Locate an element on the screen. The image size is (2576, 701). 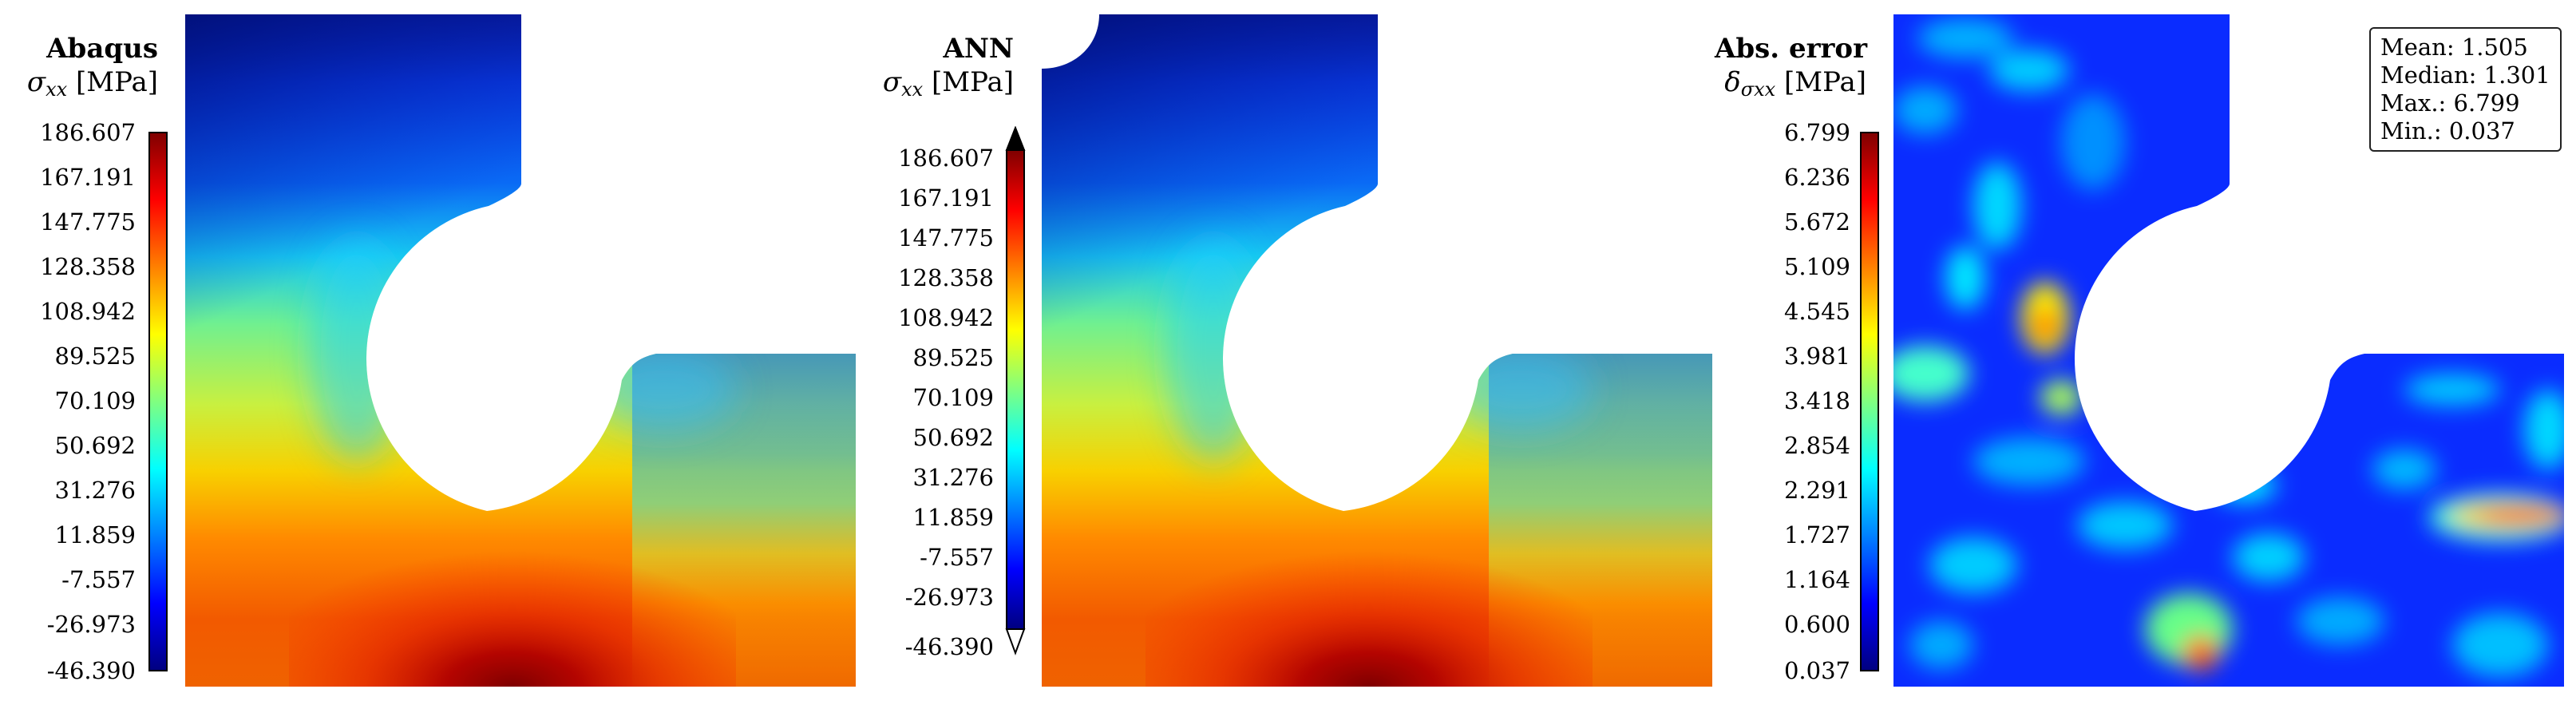
tick-label: 6.799 is located at coordinates (1817, 133).